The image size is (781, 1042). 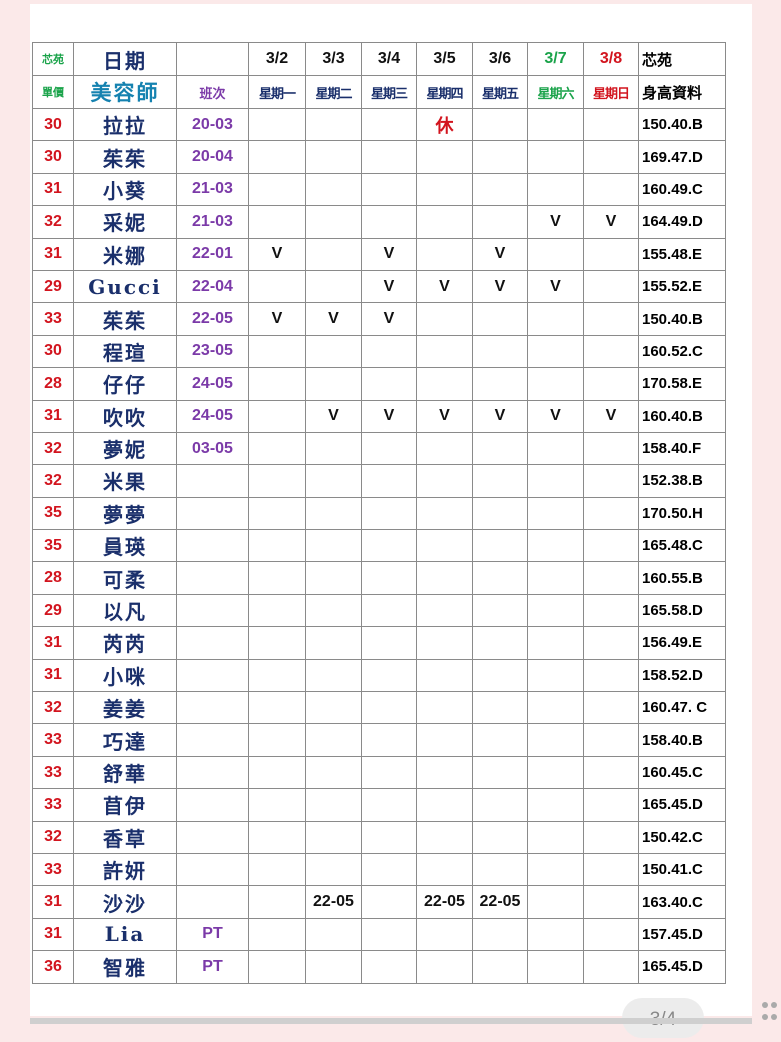 What do you see at coordinates (682, 189) in the screenshot?
I see `height-info-cell: 160.49.C` at bounding box center [682, 189].